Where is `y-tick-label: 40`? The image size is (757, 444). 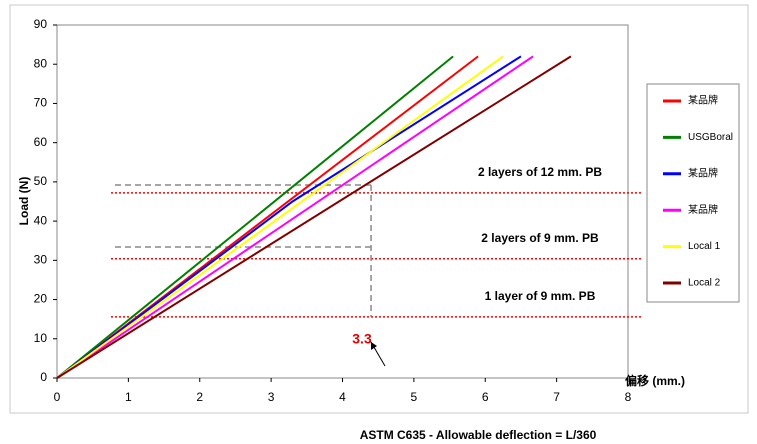 y-tick-label: 40 is located at coordinates (41, 220).